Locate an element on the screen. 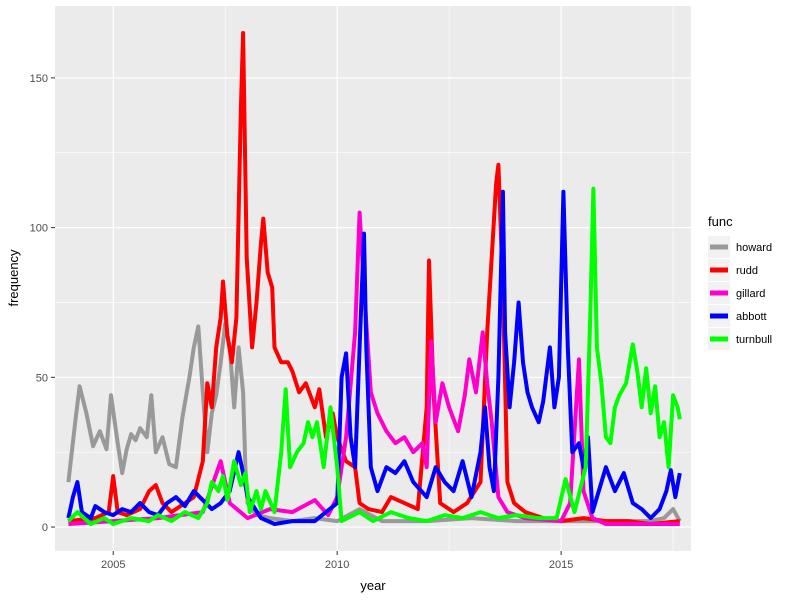 The image size is (800, 600). y-tick-label: 50 is located at coordinates (42, 378).